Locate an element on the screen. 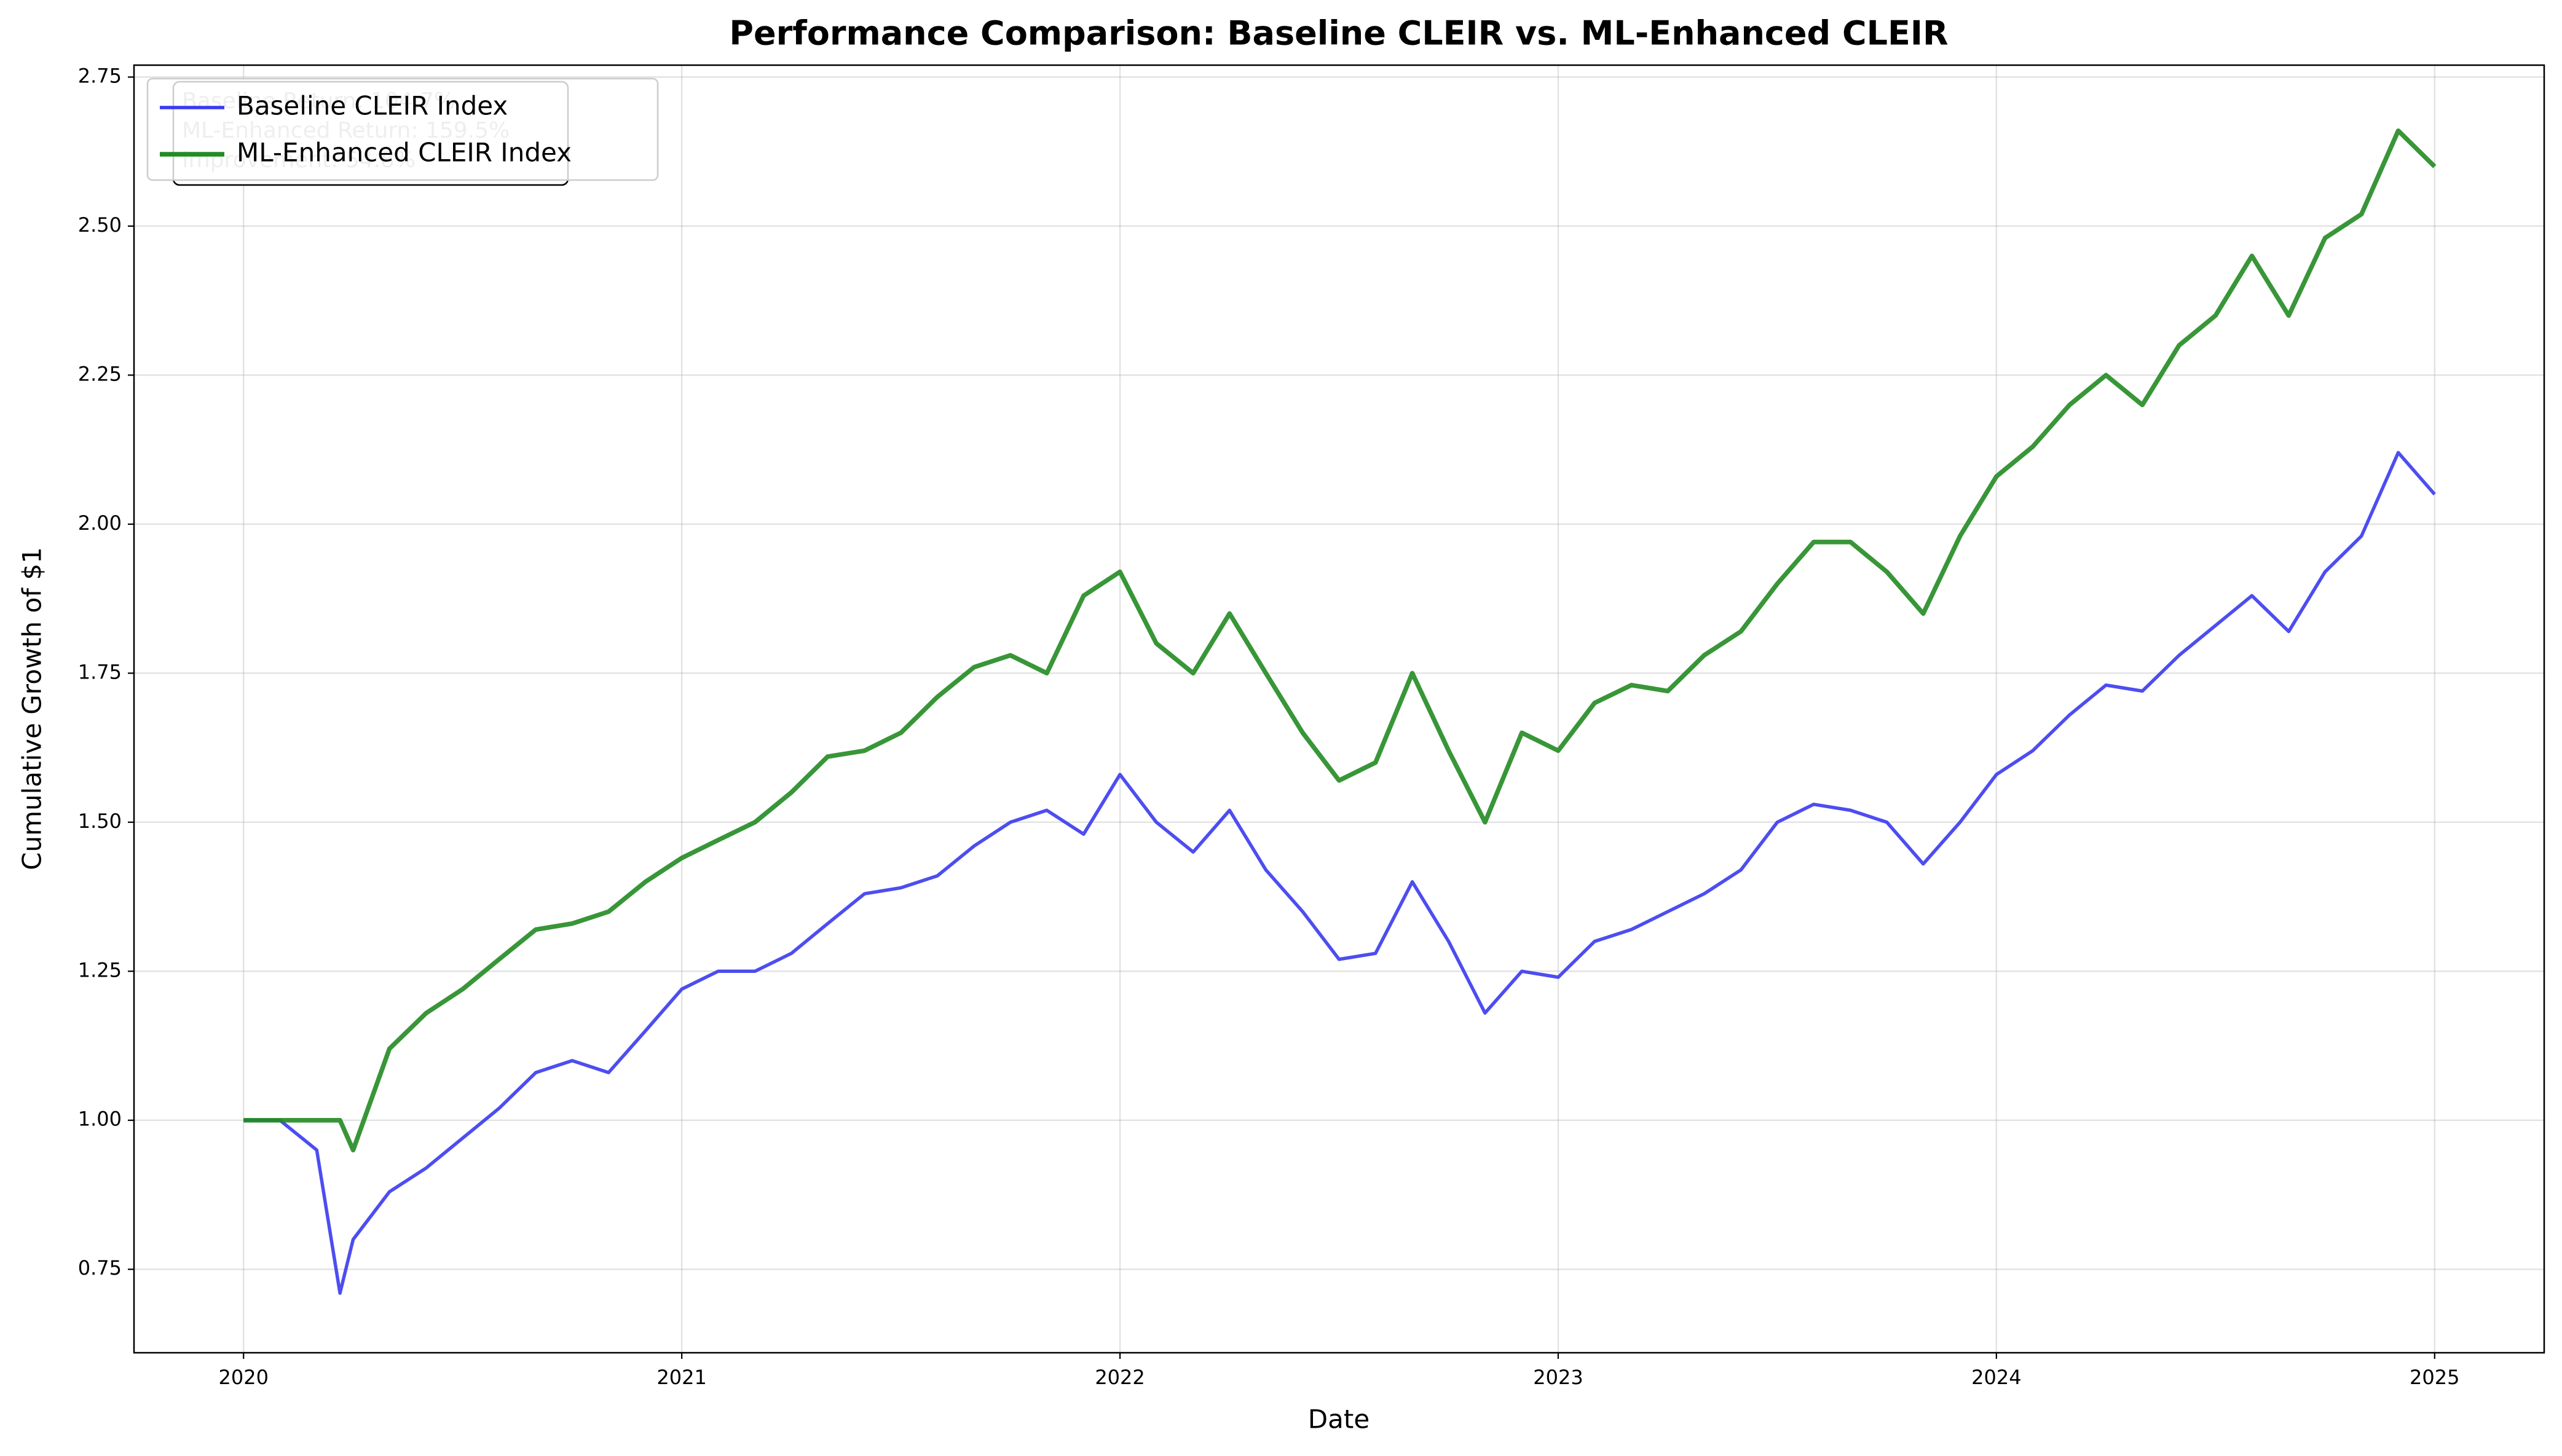 This screenshot has width=2562, height=1456. y-tick-label: 2.50 is located at coordinates (100, 225).